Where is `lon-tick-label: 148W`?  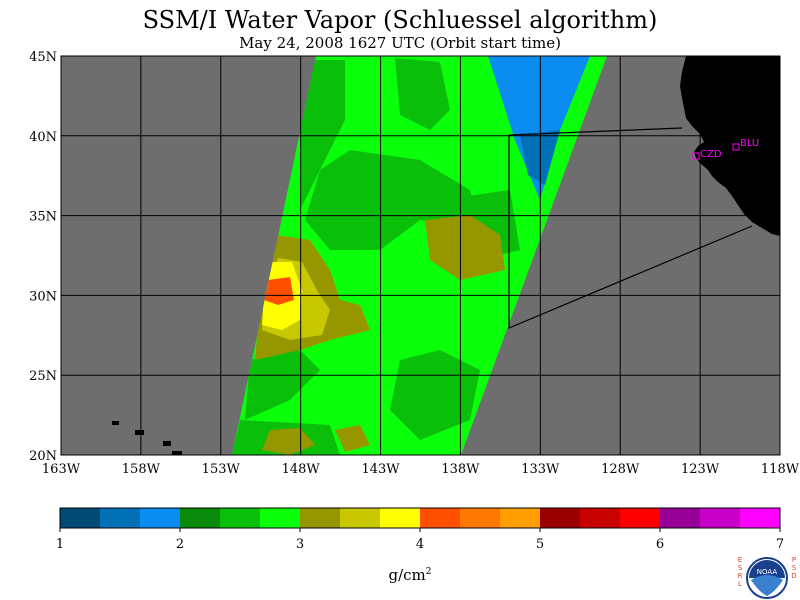 lon-tick-label: 148W is located at coordinates (301, 469).